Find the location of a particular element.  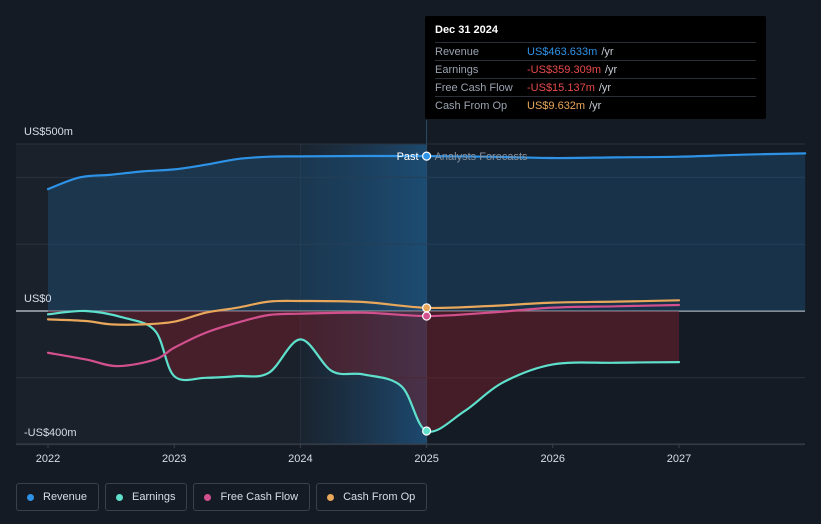

legend-label: Revenue is located at coordinates (65, 497).